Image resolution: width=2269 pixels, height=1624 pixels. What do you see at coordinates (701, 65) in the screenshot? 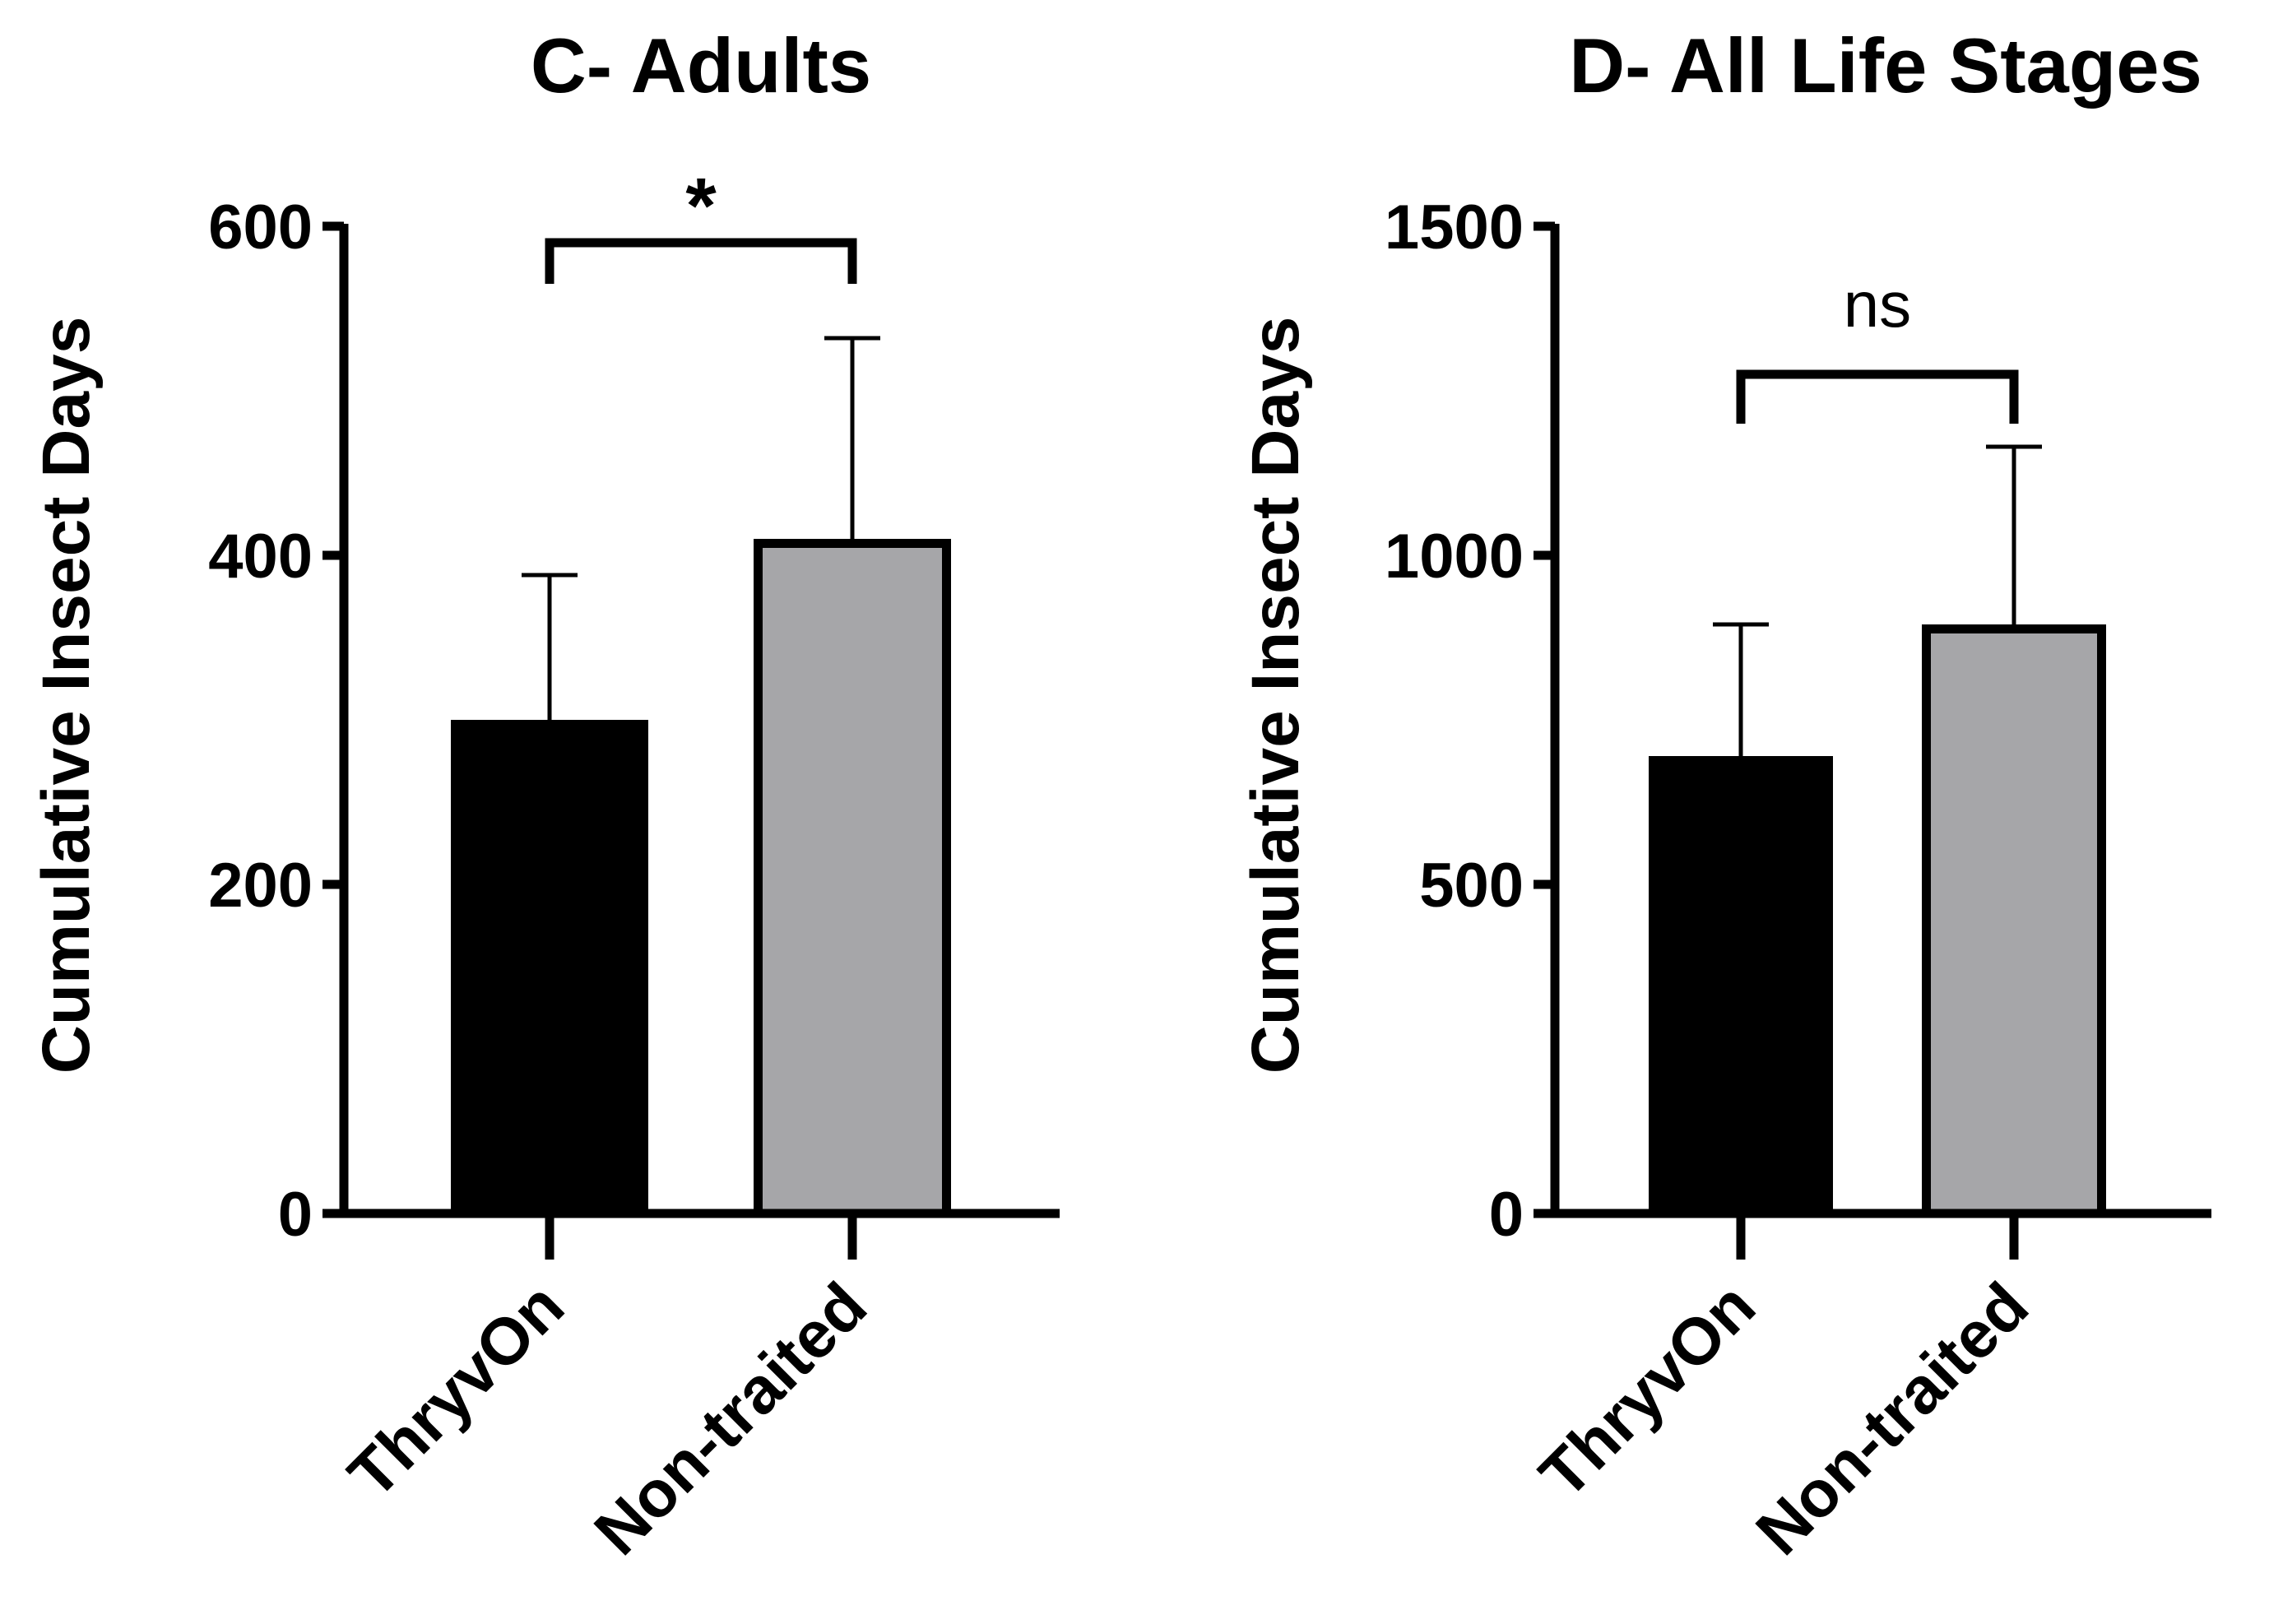
I see `chart-title: C- Adults` at bounding box center [701, 65].